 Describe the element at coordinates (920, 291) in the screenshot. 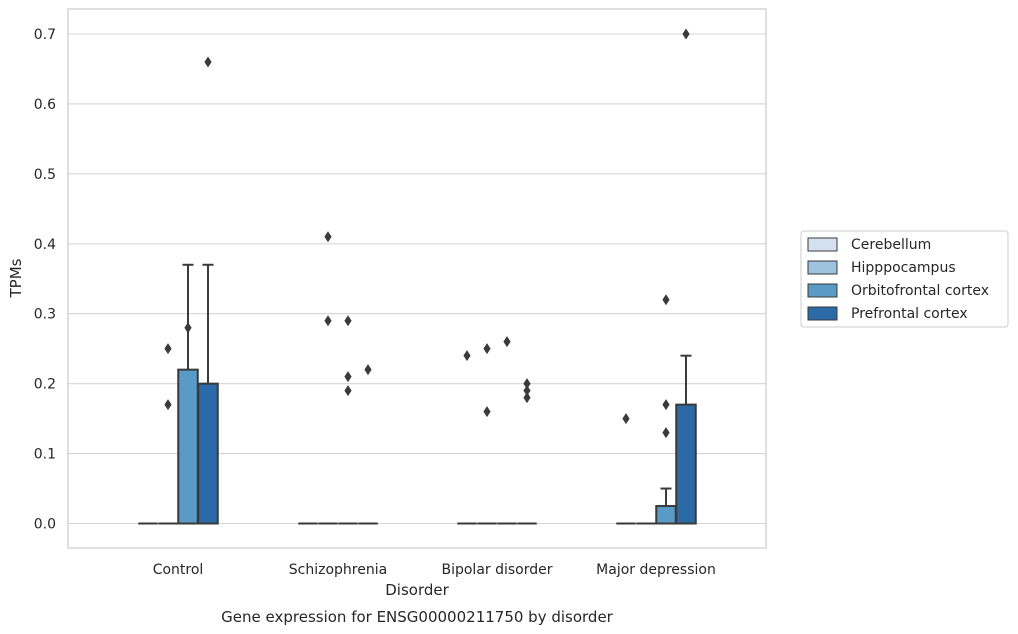

I see `legend-label: Orbitofrontal cortex` at that location.